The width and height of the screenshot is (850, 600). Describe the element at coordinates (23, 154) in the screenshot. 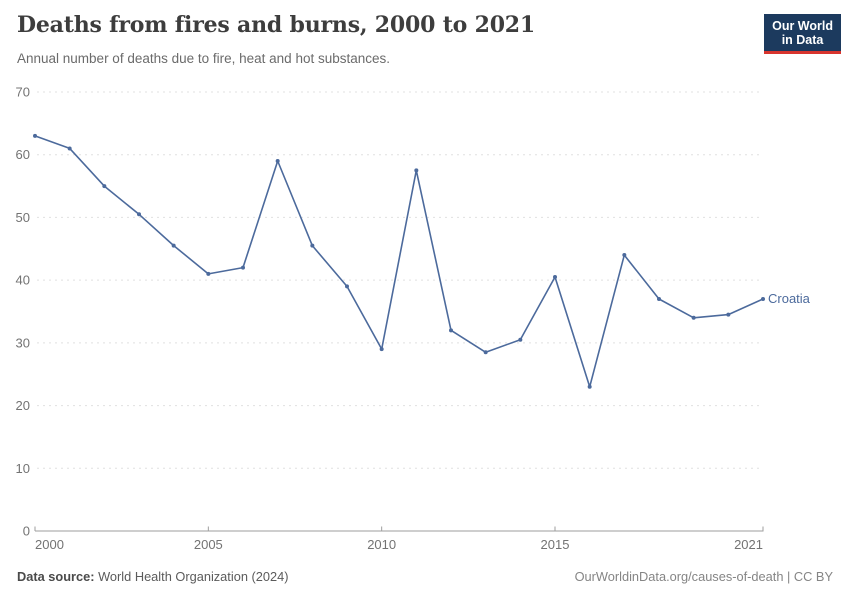

I see `y-tick-label: 60` at that location.